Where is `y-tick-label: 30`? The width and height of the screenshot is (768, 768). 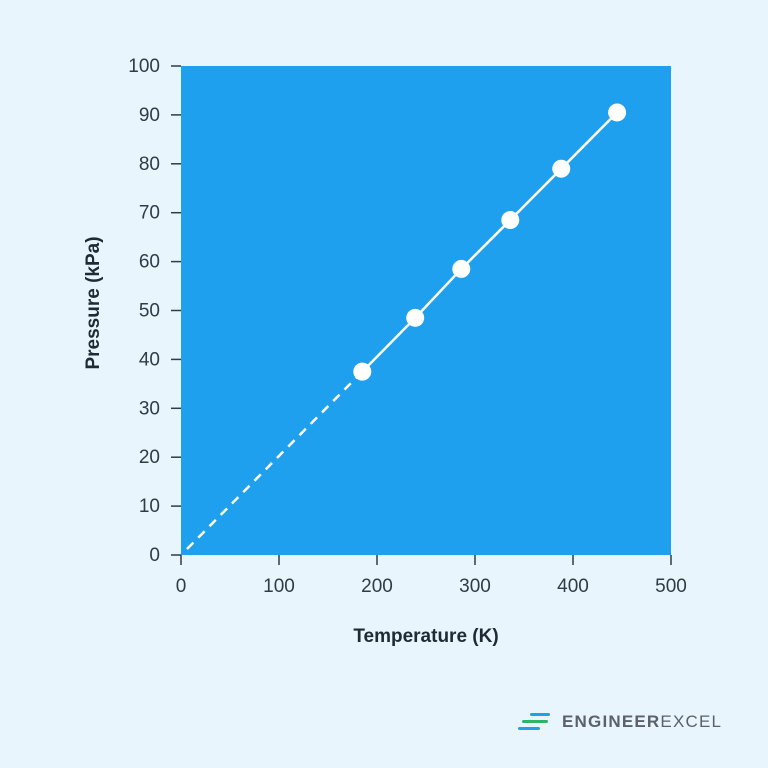 y-tick-label: 30 is located at coordinates (149, 408).